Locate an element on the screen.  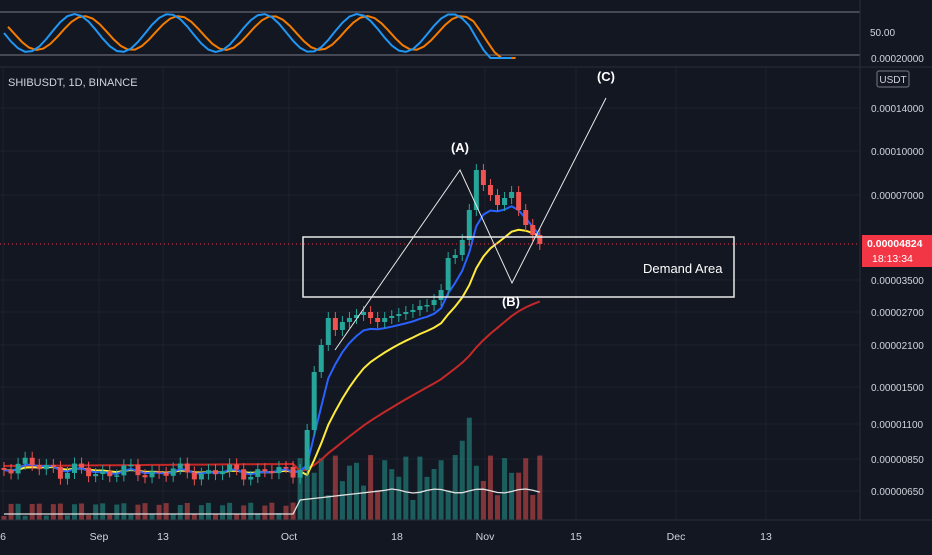
time-tick-label: 18 is located at coordinates (397, 537).